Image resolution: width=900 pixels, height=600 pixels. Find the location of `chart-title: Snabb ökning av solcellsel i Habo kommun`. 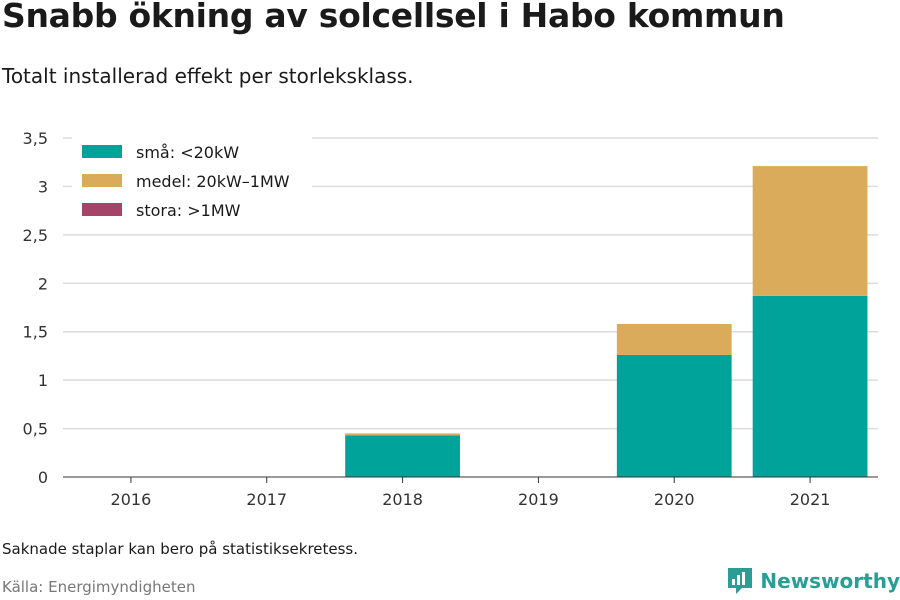

chart-title: Snabb ökning av solcellsel i Habo kommun is located at coordinates (393, 17).